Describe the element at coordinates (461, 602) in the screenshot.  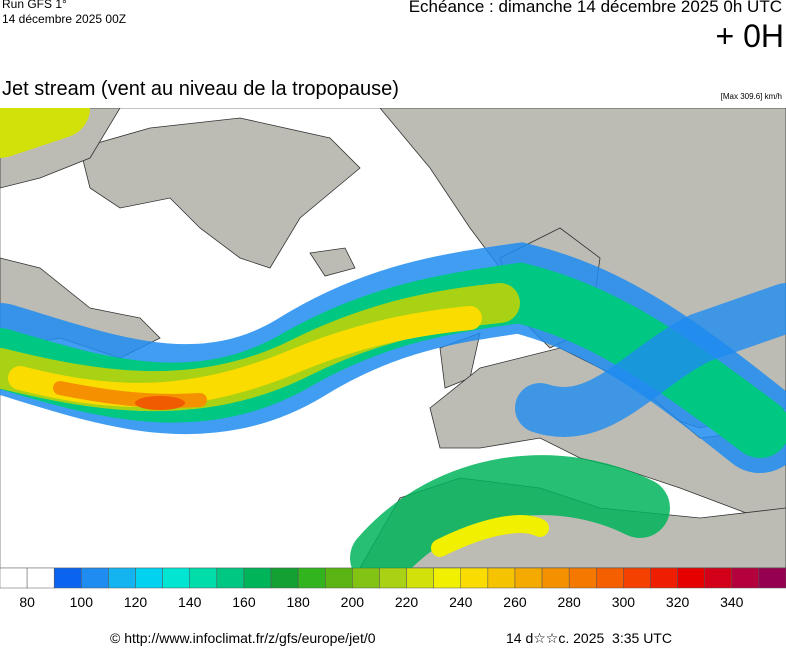
I see `colorbar-label: 240` at that location.